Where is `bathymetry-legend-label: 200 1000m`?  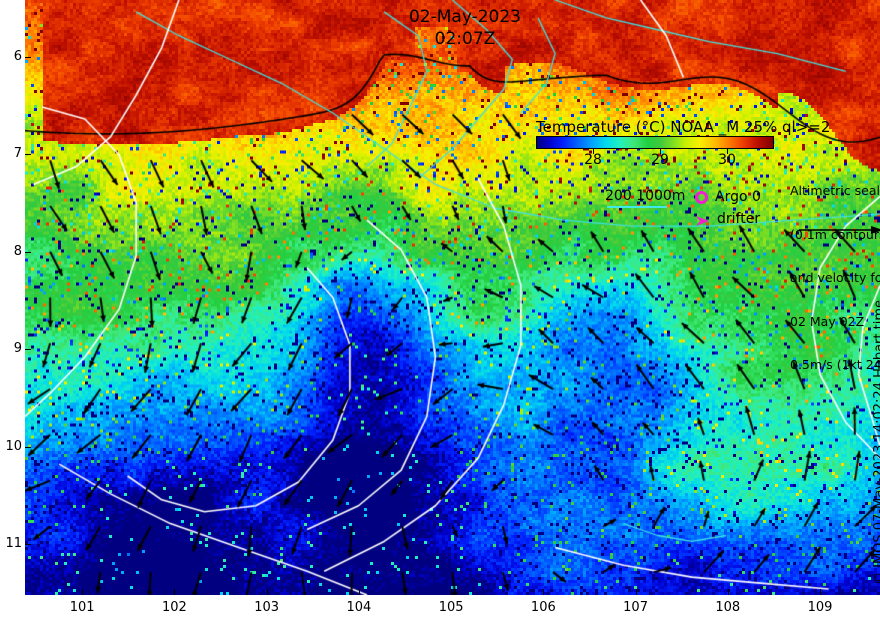 bathymetry-legend-label: 200 1000m is located at coordinates (645, 196).